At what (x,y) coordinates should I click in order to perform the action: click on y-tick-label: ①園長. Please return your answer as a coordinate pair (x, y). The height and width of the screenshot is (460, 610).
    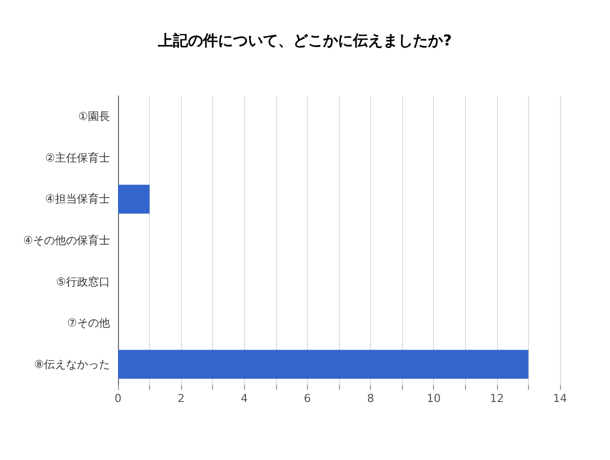
    Looking at the image, I should click on (94, 117).